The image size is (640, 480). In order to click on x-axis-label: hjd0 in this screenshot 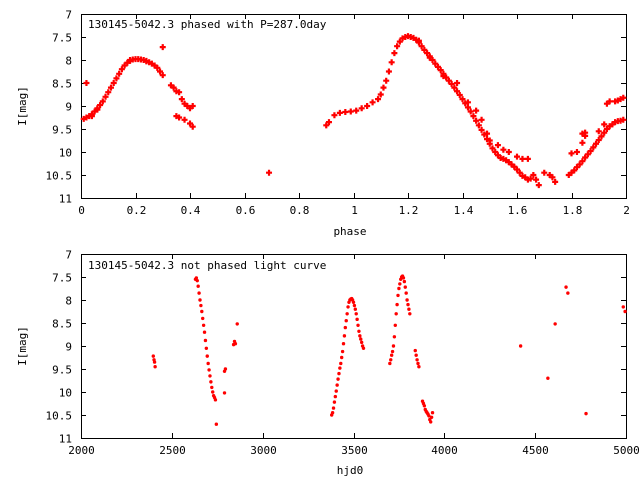, I will do `click(350, 470)`.